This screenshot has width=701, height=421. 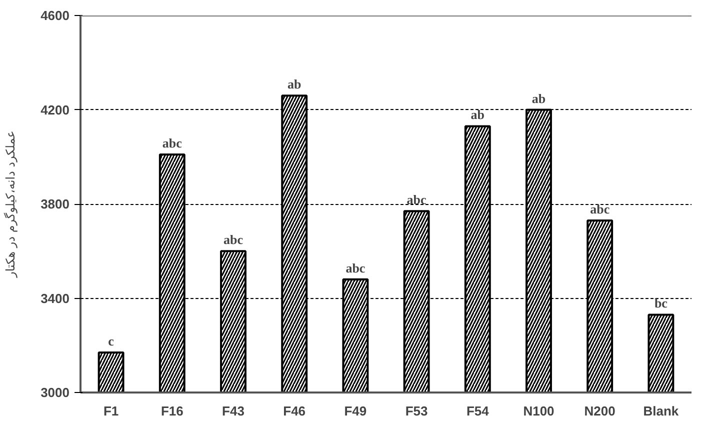 What do you see at coordinates (55, 204) in the screenshot?
I see `y-tick-label: 3800` at bounding box center [55, 204].